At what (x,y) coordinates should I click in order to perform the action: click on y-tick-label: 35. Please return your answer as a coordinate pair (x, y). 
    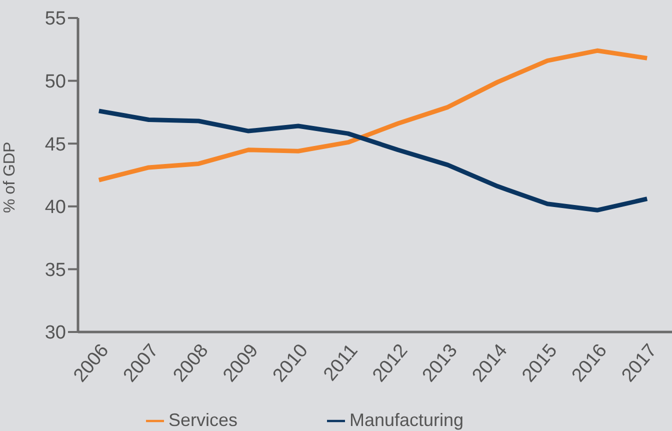
    Looking at the image, I should click on (55, 270).